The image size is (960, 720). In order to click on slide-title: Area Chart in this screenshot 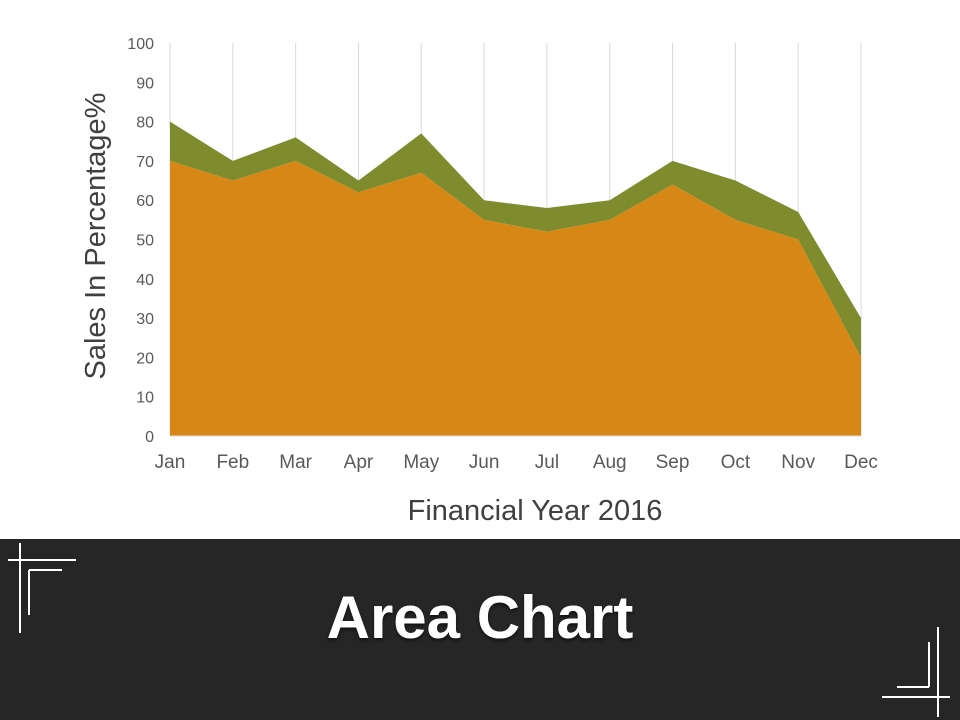, I will do `click(480, 617)`.